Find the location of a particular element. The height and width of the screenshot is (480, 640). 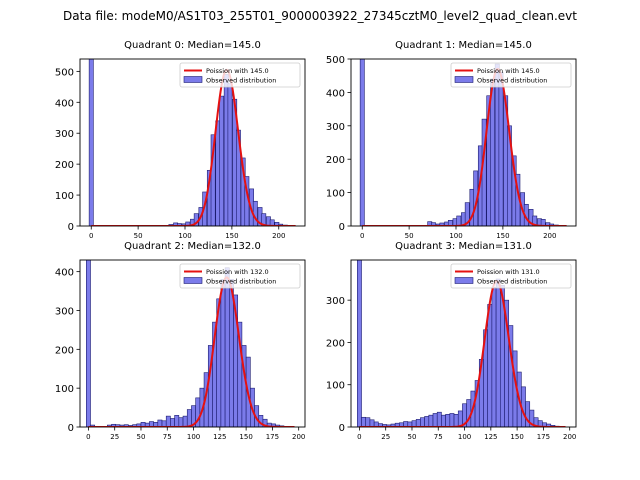

x-tick-label: 175 is located at coordinates (272, 437).